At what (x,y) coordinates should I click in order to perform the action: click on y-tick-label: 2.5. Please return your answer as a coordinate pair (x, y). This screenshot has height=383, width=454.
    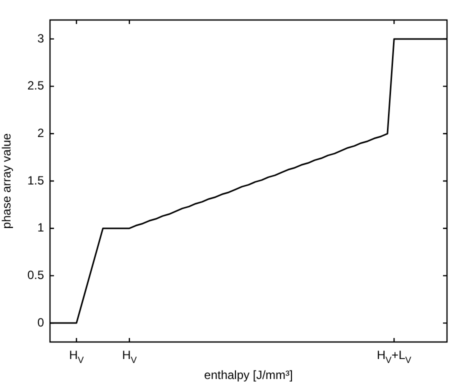
    Looking at the image, I should click on (35, 85).